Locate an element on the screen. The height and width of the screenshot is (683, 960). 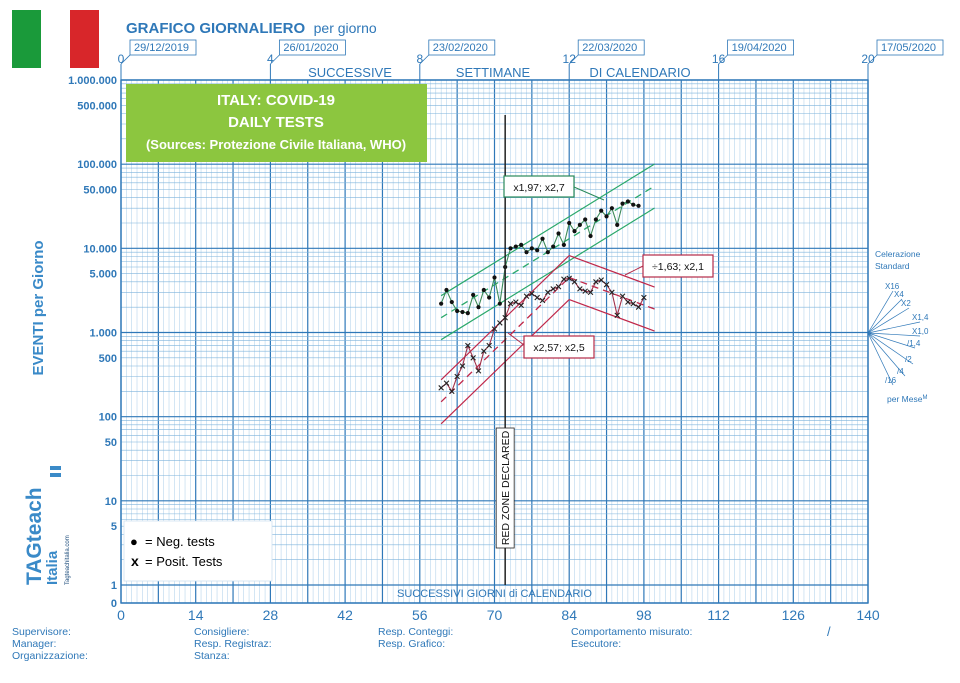
fan-label: X1,4 is located at coordinates (920, 317).